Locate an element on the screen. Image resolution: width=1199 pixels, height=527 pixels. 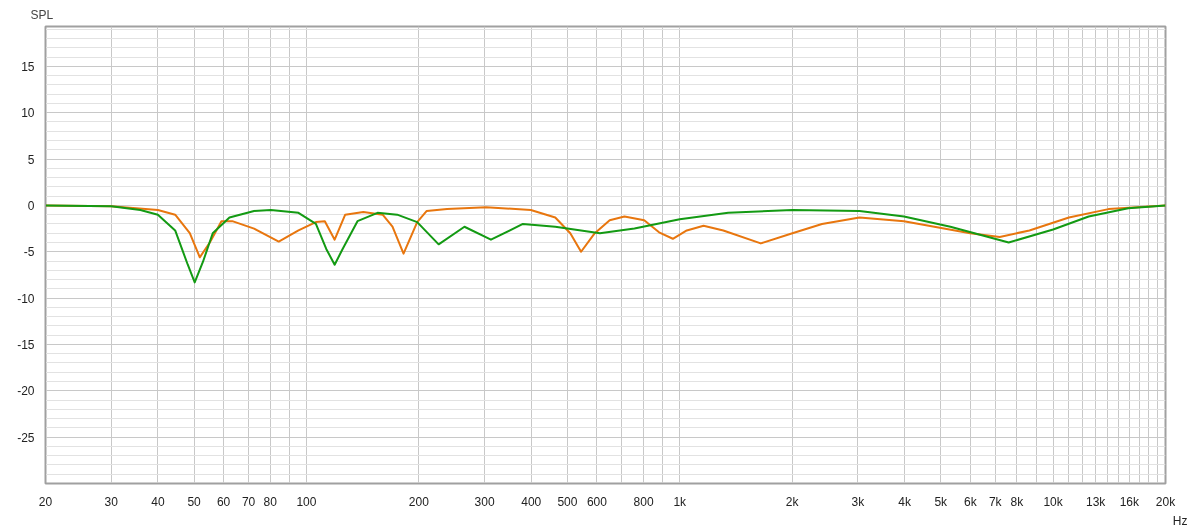
x-tick-label: 13k is located at coordinates (1096, 501).